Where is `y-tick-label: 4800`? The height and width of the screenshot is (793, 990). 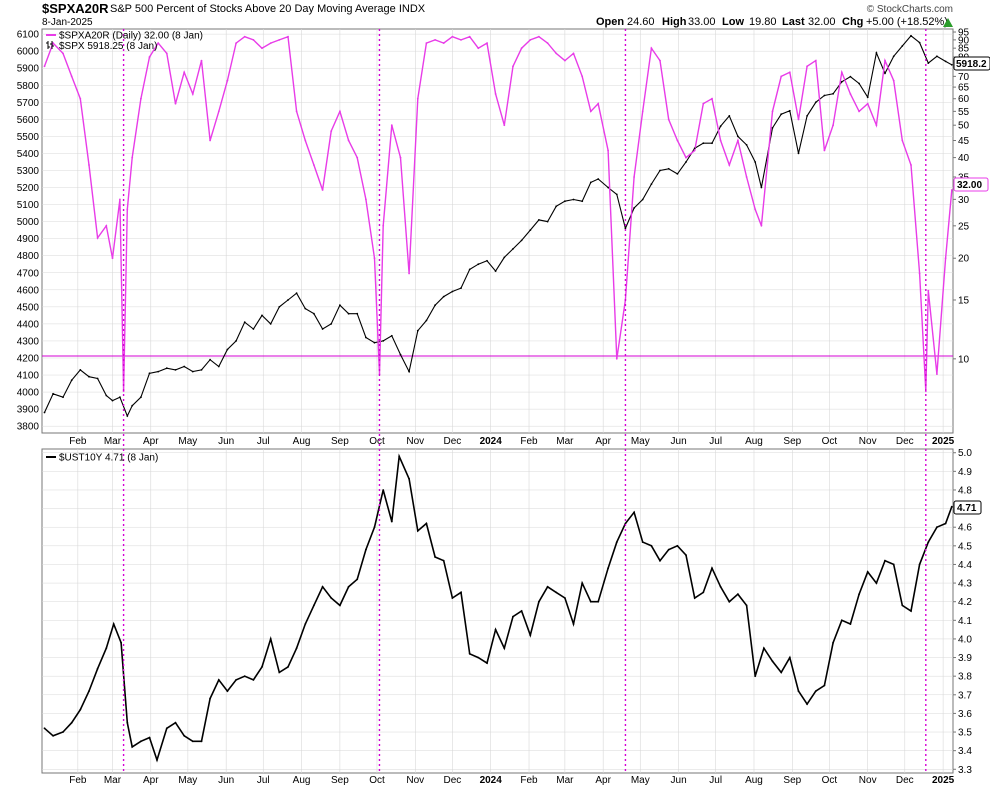 y-tick-label: 4800 is located at coordinates (28, 256).